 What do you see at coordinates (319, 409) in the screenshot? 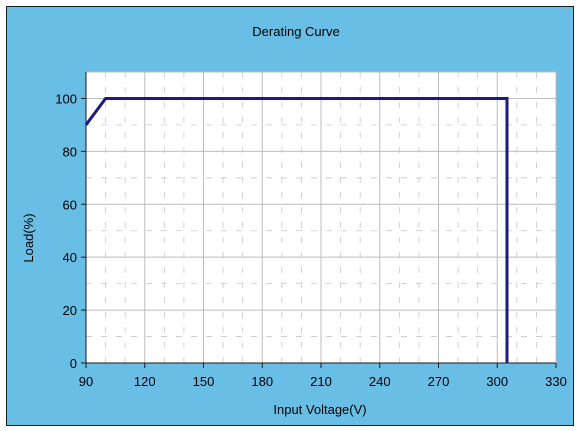
I see `x-axis-label: Input Voltage(V)` at bounding box center [319, 409].